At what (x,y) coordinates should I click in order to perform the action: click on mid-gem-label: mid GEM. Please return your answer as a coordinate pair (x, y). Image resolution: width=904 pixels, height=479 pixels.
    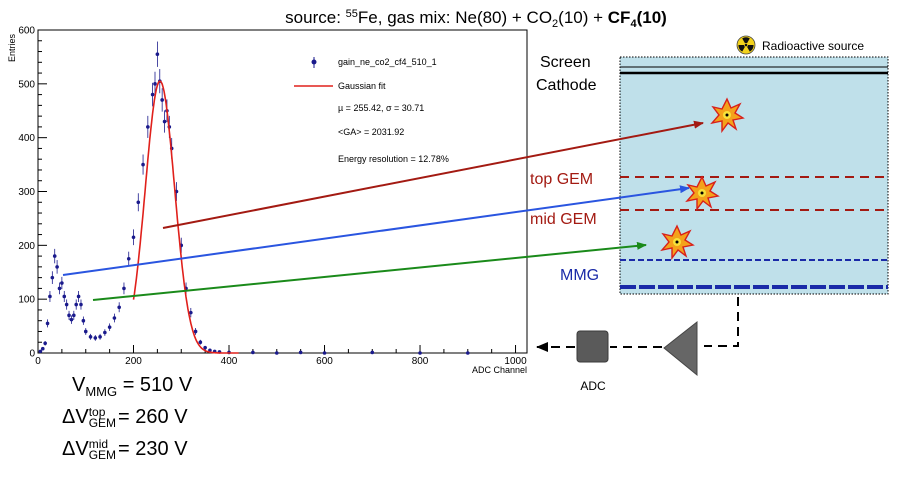
    Looking at the image, I should click on (563, 219).